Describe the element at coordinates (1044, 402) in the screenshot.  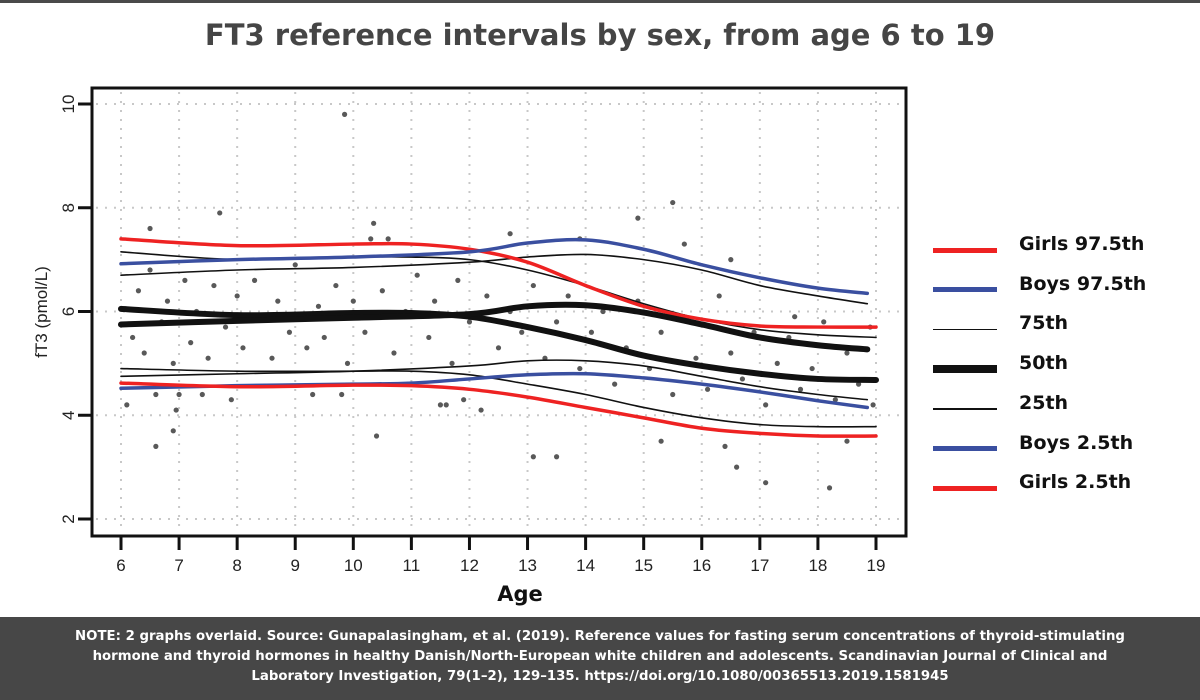
I see `legend-label: 25th` at that location.